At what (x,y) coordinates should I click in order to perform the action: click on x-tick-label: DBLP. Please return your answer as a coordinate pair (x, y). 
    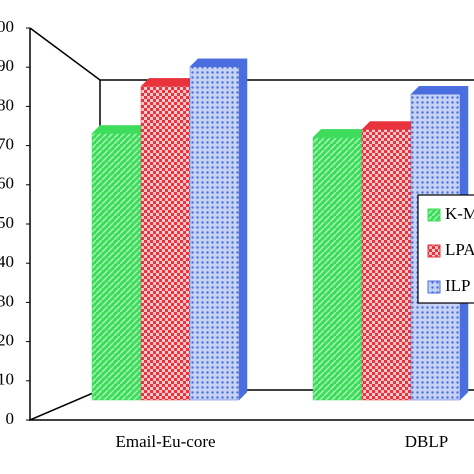
    Looking at the image, I should click on (426, 441).